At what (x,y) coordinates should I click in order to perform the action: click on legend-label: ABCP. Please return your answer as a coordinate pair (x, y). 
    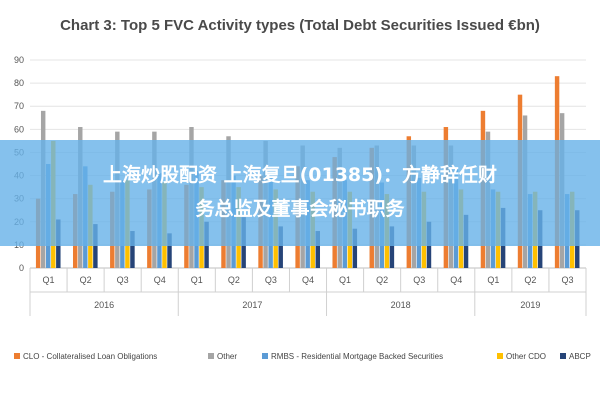
    Looking at the image, I should click on (580, 356).